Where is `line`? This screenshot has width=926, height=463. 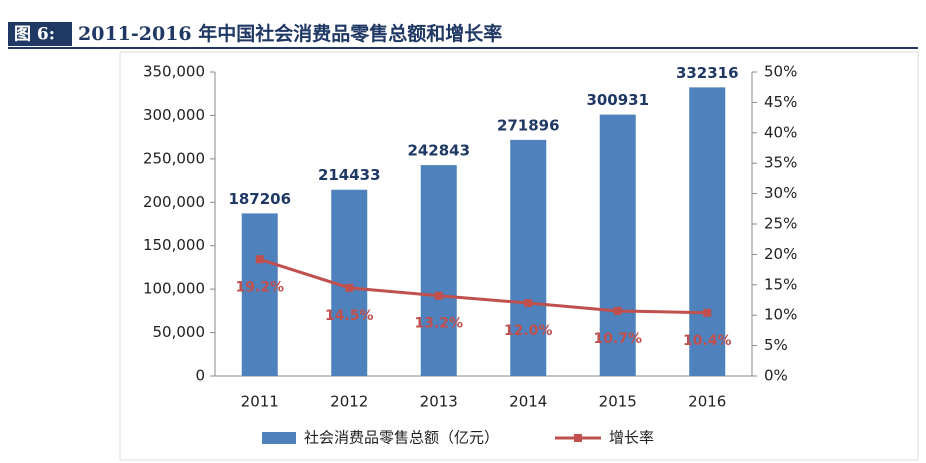 line is located at coordinates (483, 286).